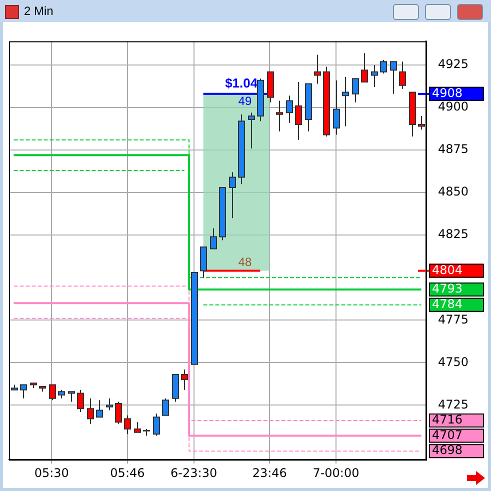 The image size is (491, 491). Describe the element at coordinates (447, 303) in the screenshot. I see `data-label: 4784` at that location.